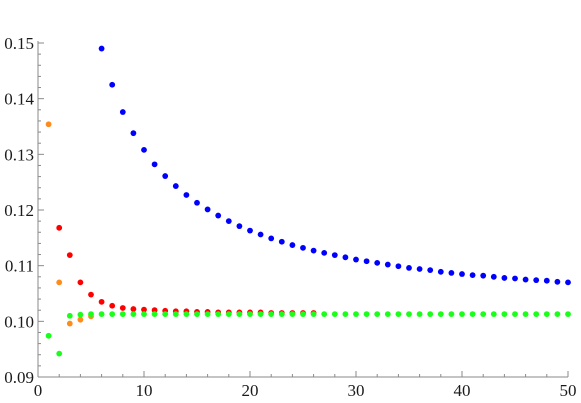 This screenshot has width=581, height=403. I want to click on y-axis-ticks: 0.09 0.10 0.11 0.12 0.13 0.14 0.15, so click(24, 210).